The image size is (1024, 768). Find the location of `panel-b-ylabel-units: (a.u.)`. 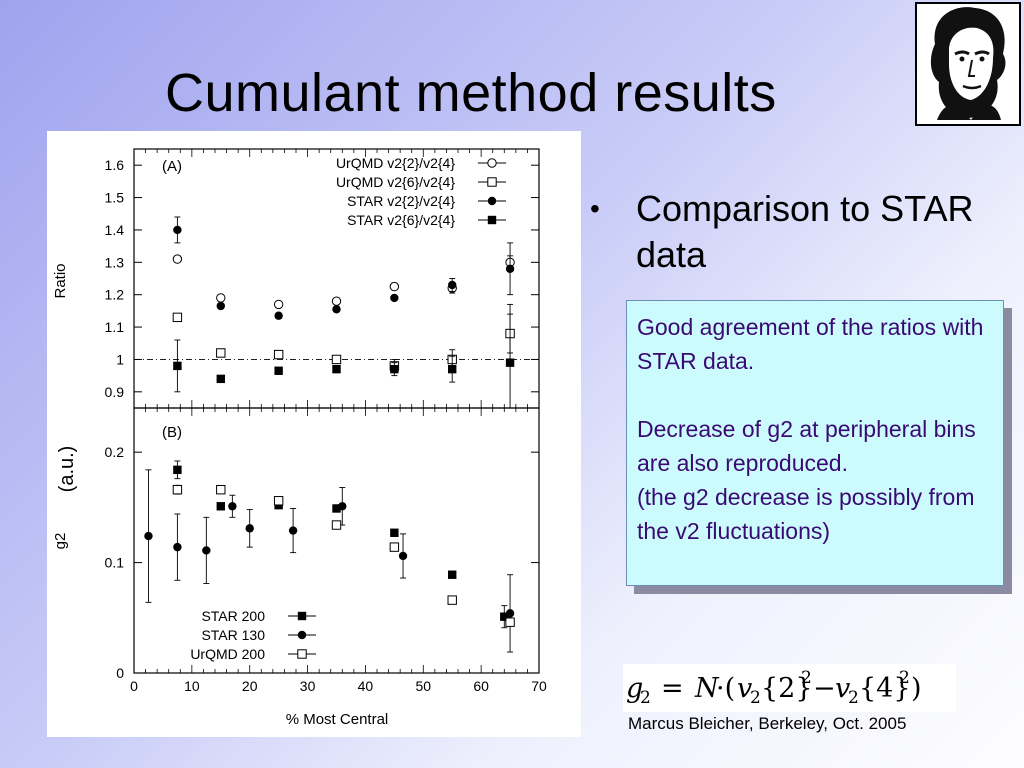

panel-b-ylabel-units: (a.u.) is located at coordinates (67, 469).